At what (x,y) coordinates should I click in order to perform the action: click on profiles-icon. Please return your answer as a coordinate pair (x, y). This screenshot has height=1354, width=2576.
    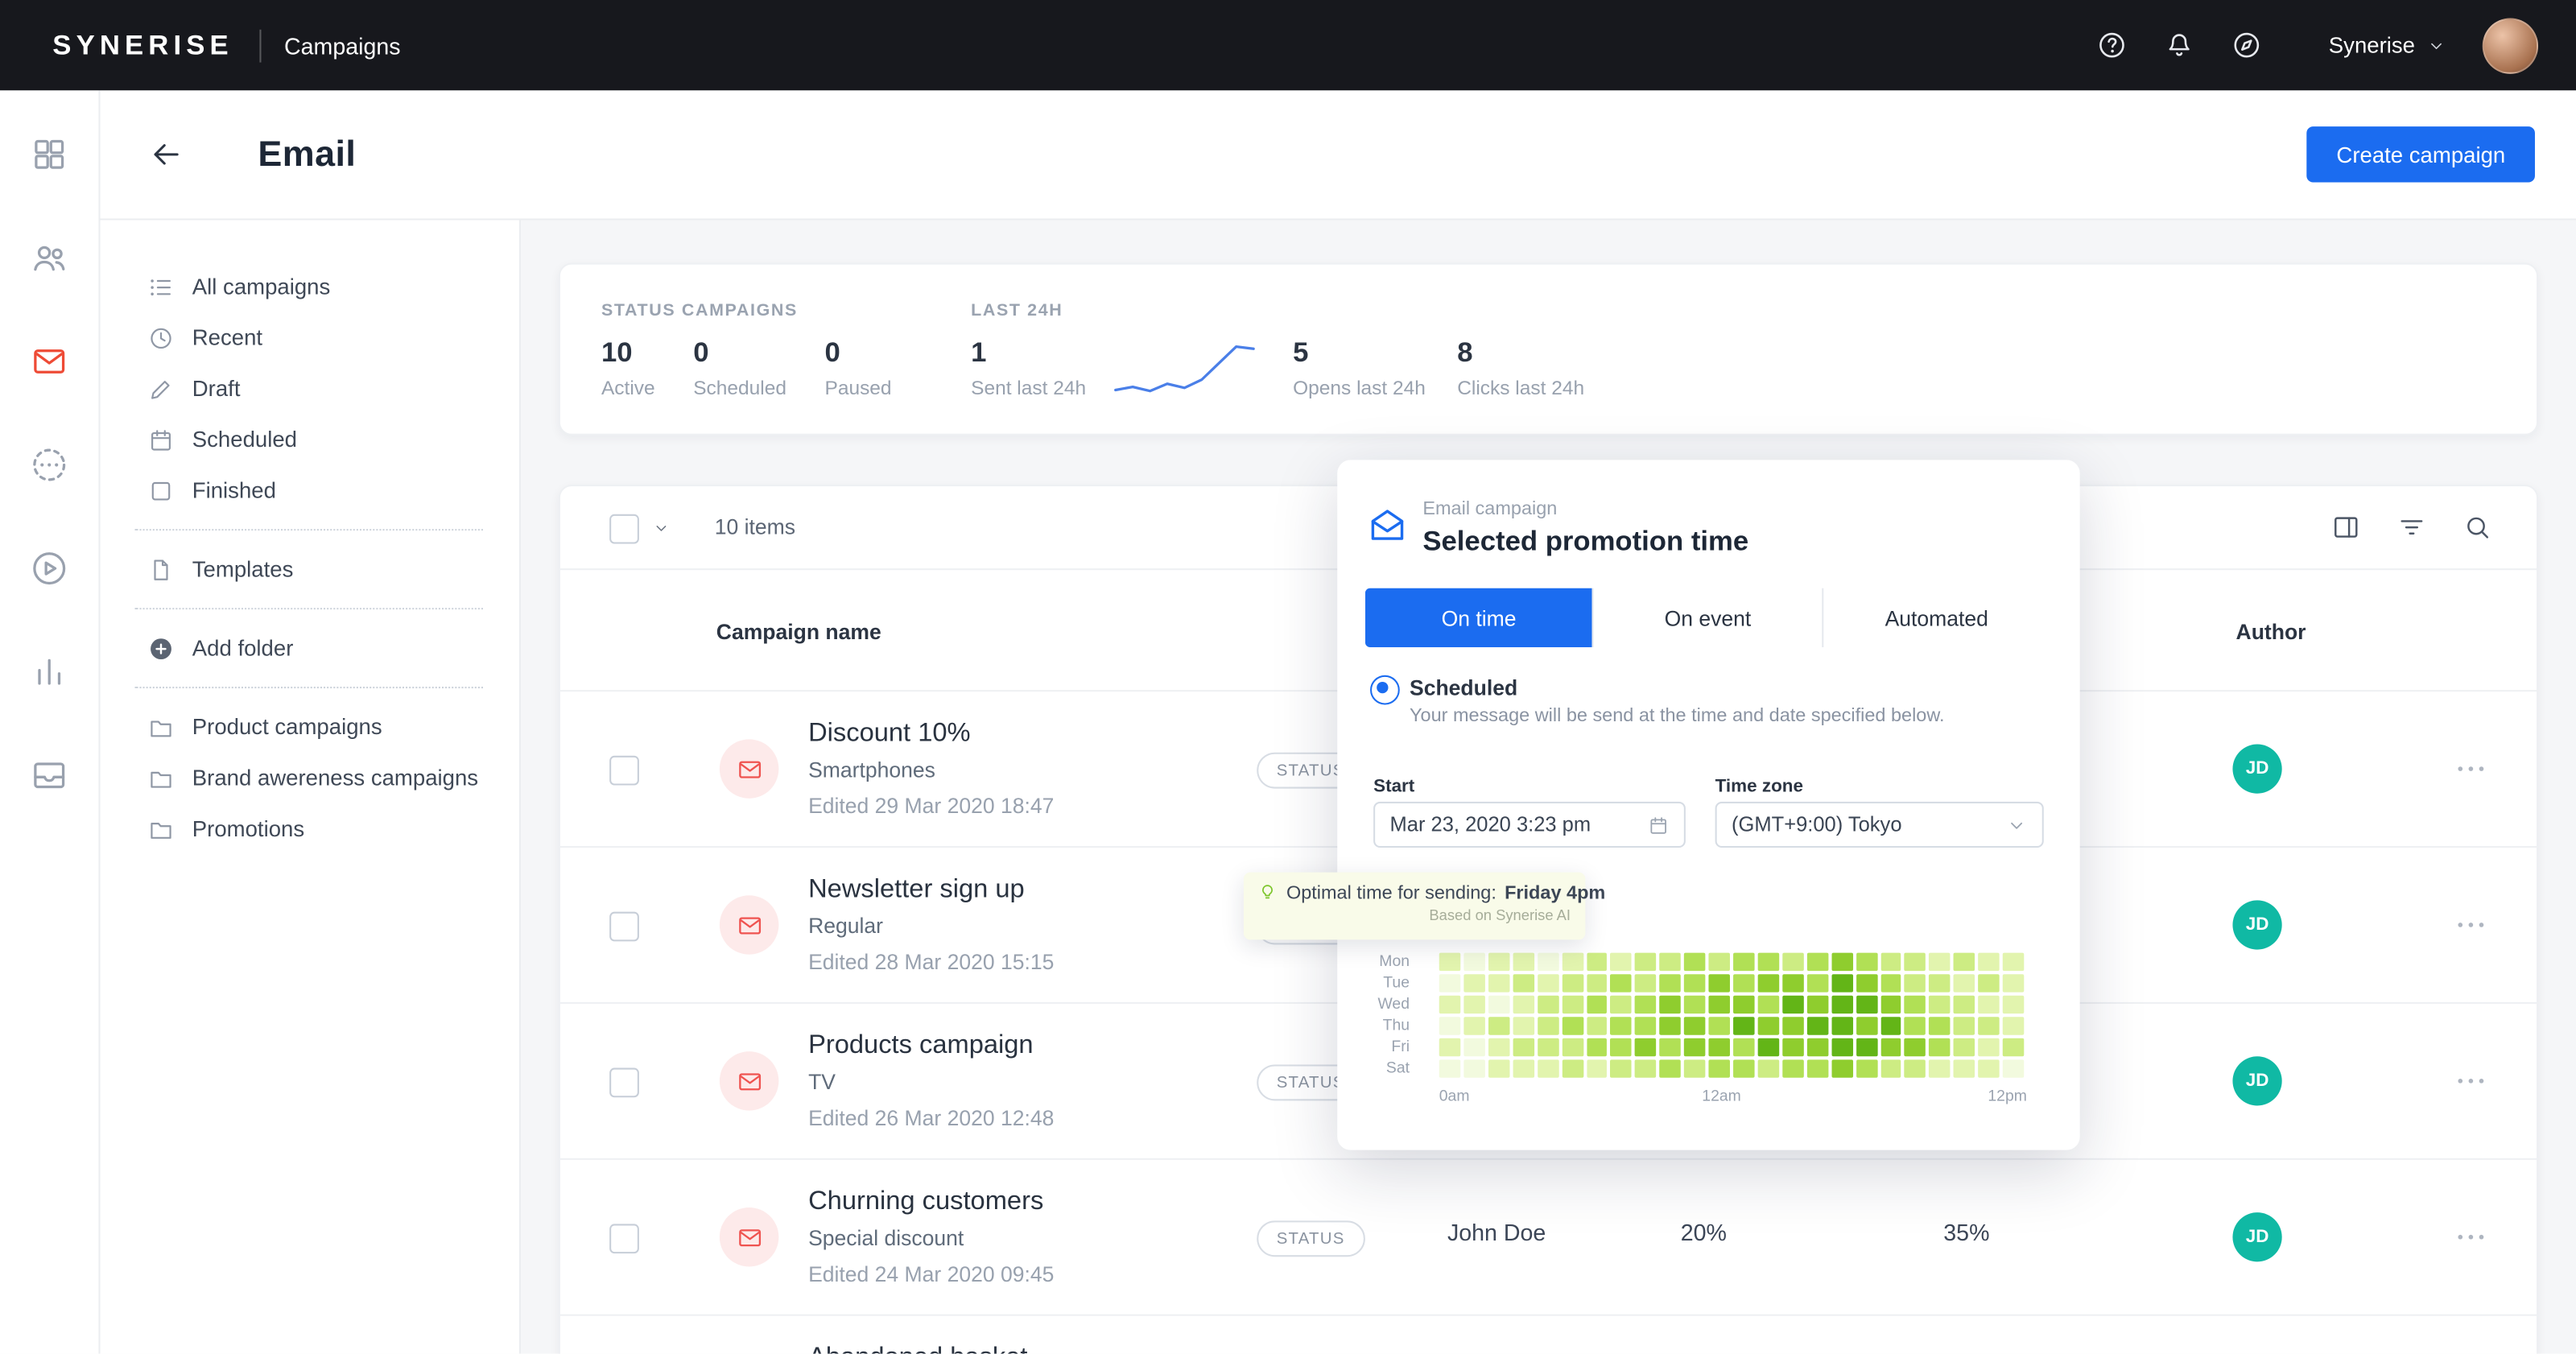
    Looking at the image, I should click on (49, 258).